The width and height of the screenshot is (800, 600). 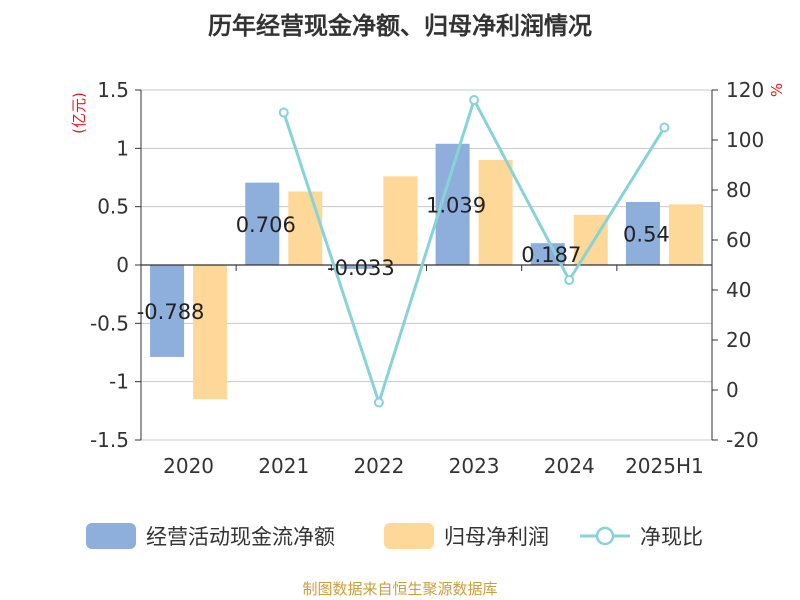 What do you see at coordinates (283, 466) in the screenshot?
I see `category-label: 2021` at bounding box center [283, 466].